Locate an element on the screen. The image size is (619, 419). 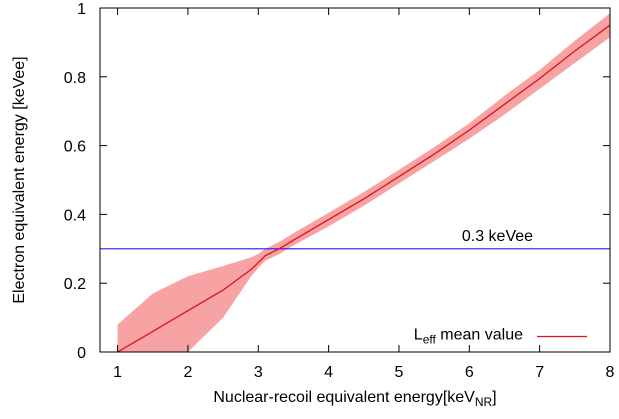
x-axis-label-main: Nuclear-recoil equivalent energy[keV is located at coordinates (344, 397).